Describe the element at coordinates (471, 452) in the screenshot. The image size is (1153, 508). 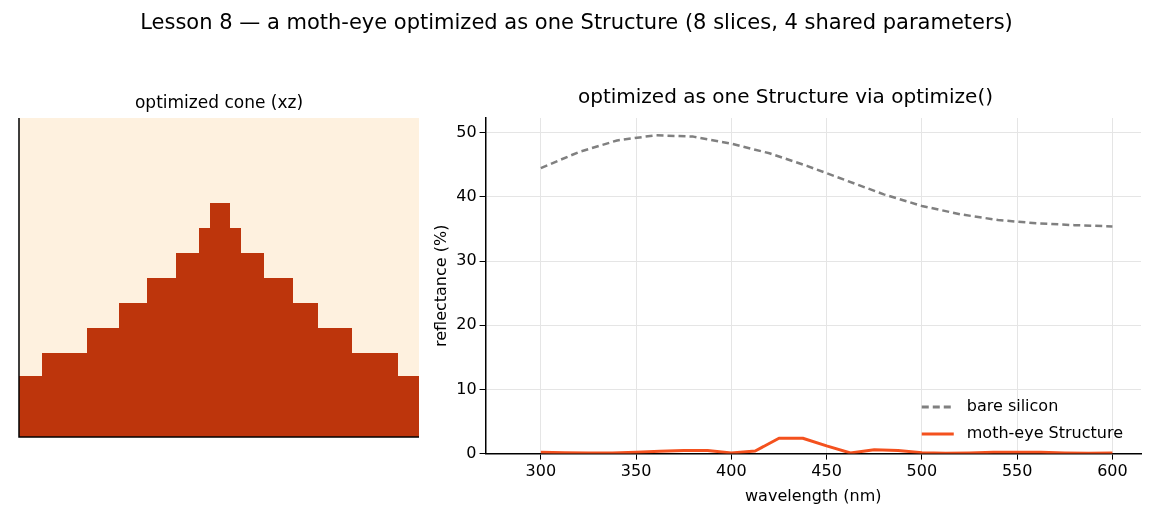
I see `y-tick-label: 0` at that location.